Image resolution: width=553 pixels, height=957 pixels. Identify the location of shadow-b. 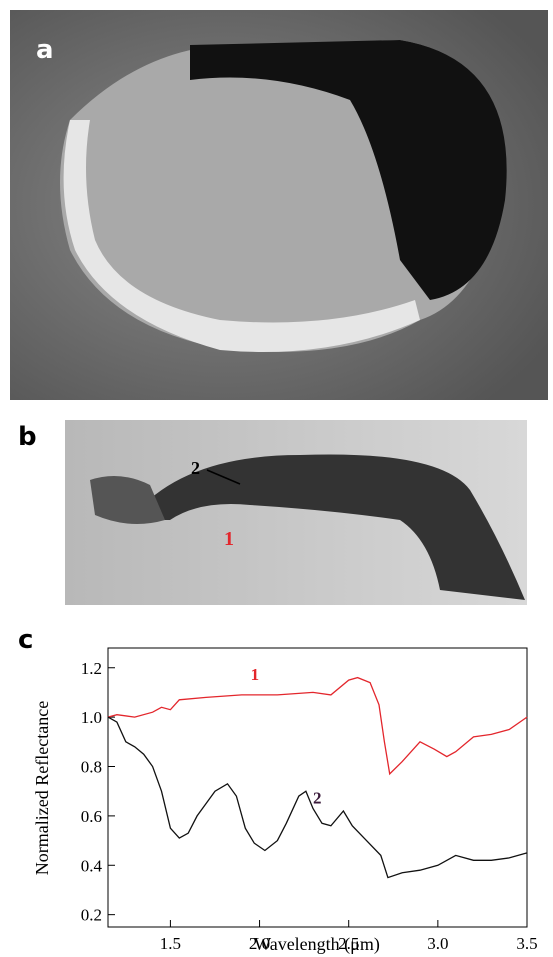
(327, 527).